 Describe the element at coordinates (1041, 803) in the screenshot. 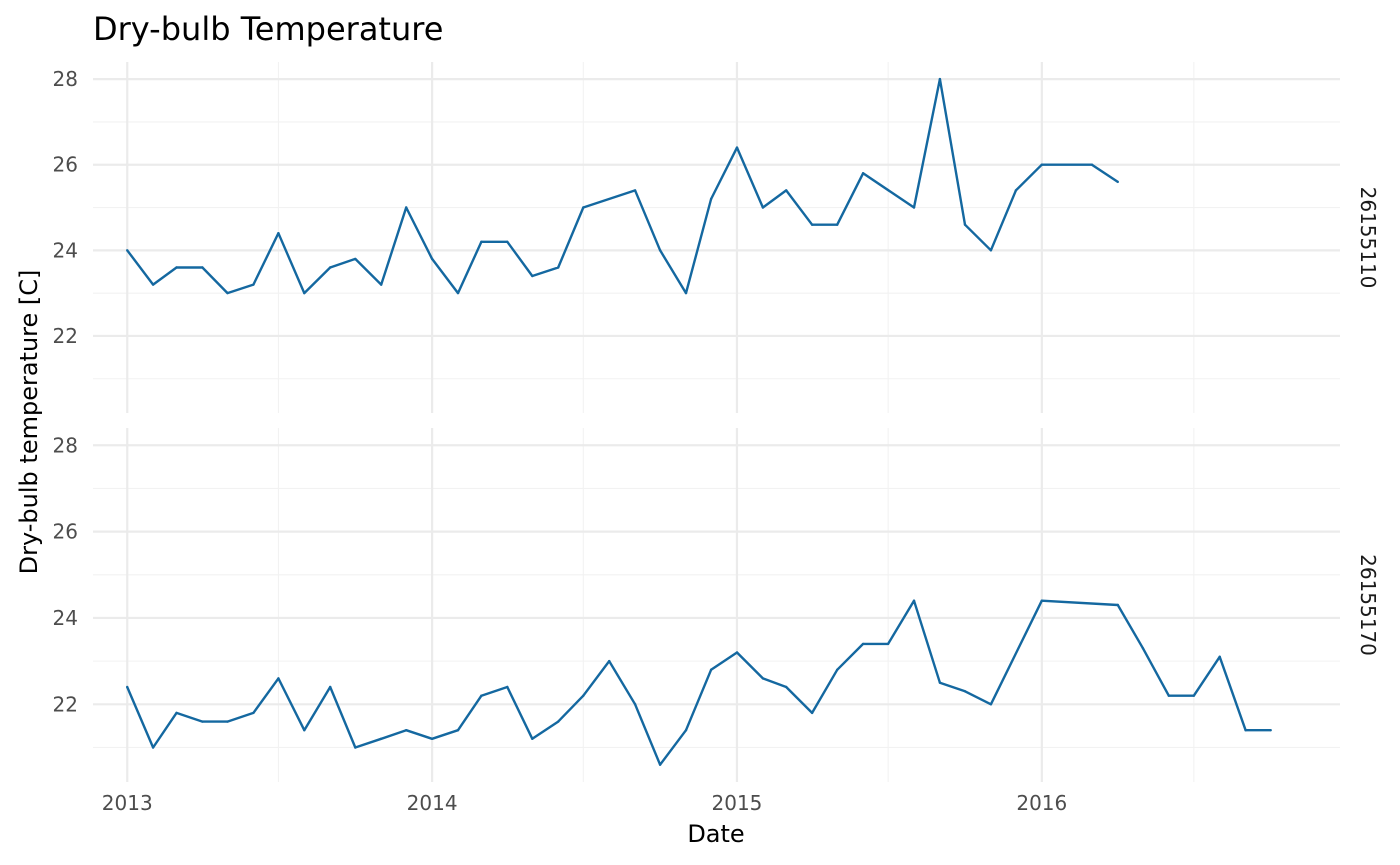

I see `x-tick-label: 2016` at that location.